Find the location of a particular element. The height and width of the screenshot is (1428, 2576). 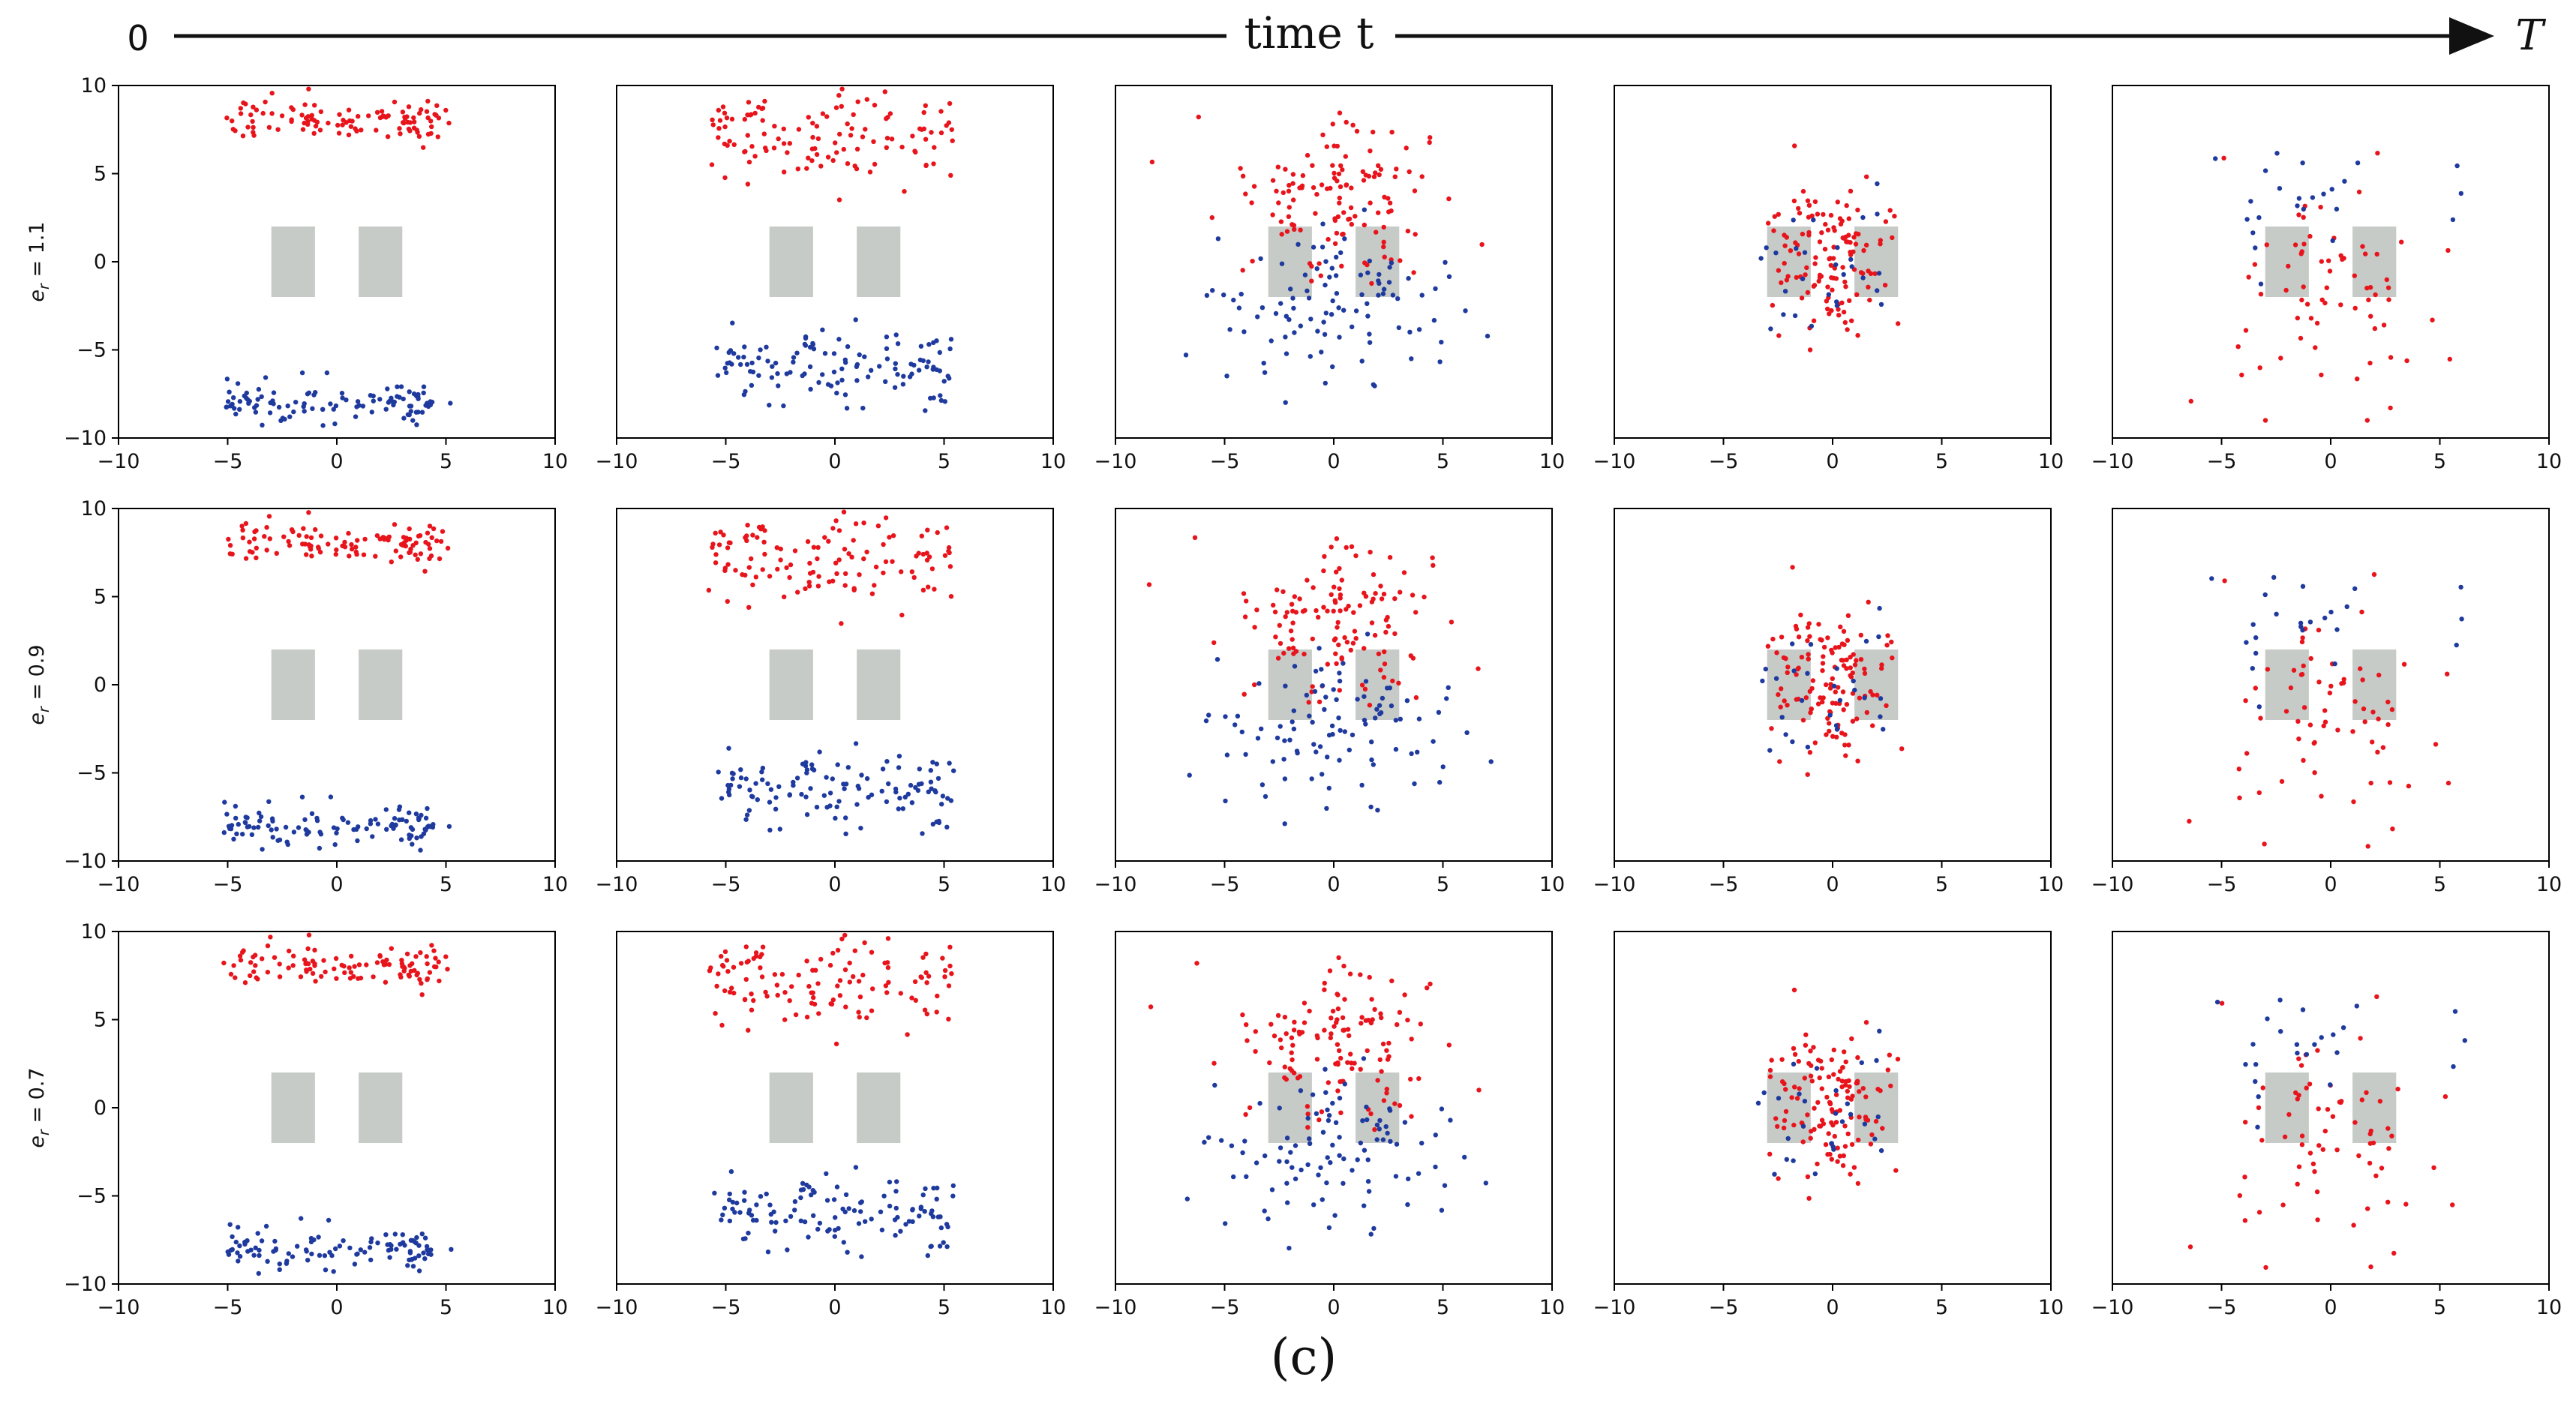

x-tick-label: −5 is located at coordinates (726, 1307).